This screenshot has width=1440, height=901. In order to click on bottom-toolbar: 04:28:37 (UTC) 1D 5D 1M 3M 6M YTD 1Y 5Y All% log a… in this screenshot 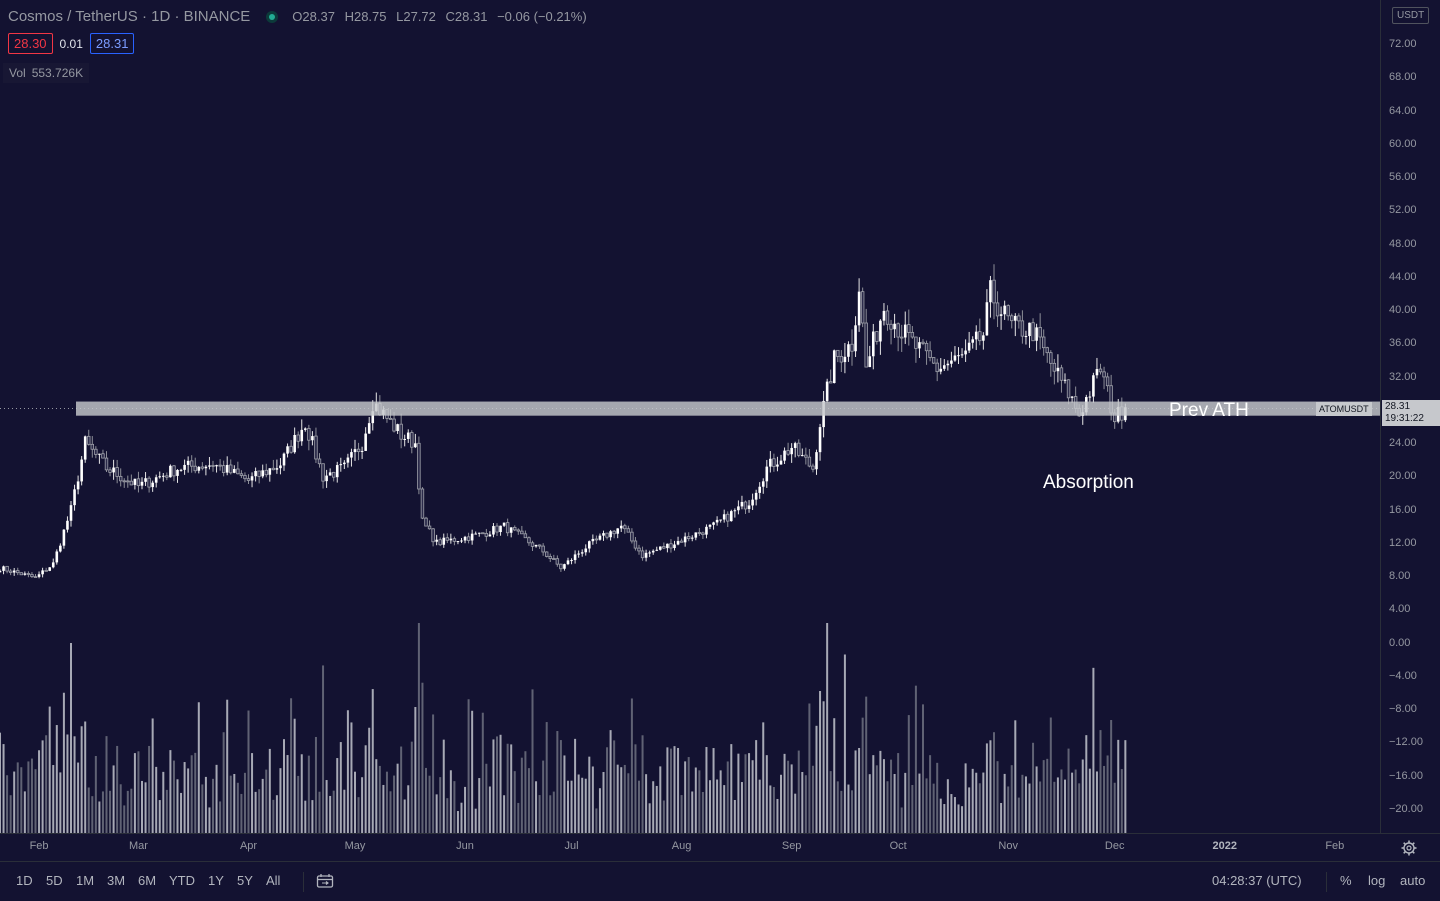, I will do `click(720, 881)`.